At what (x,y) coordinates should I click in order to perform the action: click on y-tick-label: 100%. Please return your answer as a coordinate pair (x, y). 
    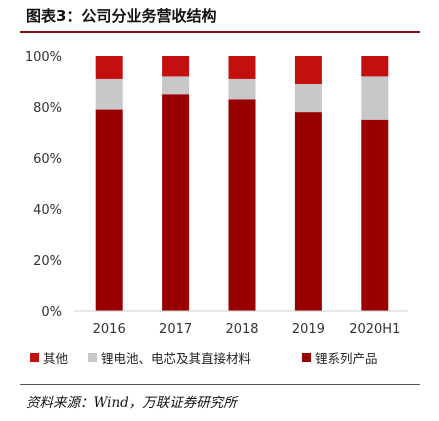
    Looking at the image, I should click on (43, 57).